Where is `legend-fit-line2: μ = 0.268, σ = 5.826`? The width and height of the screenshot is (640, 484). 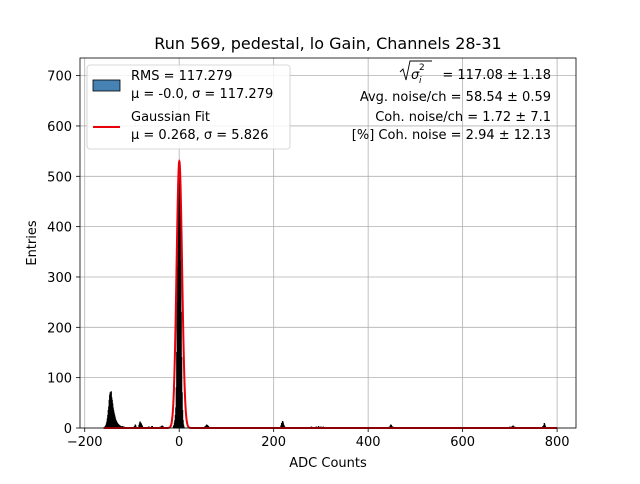
legend-fit-line2: μ = 0.268, σ = 5.826 is located at coordinates (200, 135).